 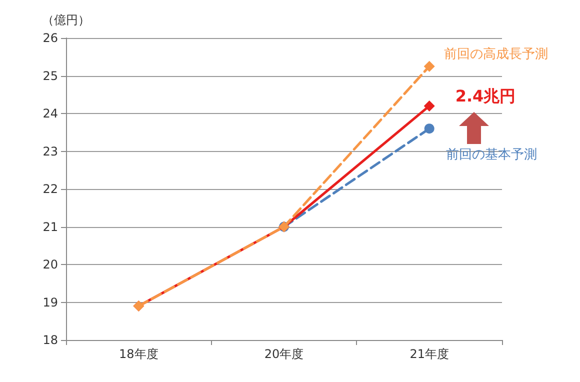 What do you see at coordinates (50, 302) in the screenshot?
I see `y-tick-label: 19` at bounding box center [50, 302].